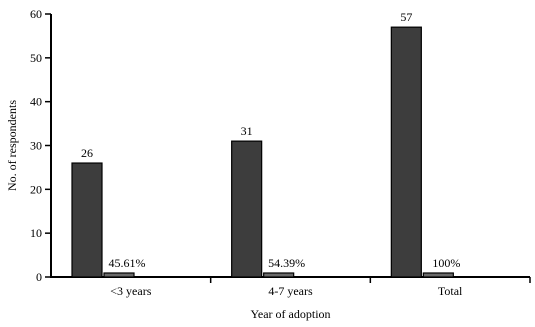  I want to click on y-tick-label: 20, so click(36, 189).